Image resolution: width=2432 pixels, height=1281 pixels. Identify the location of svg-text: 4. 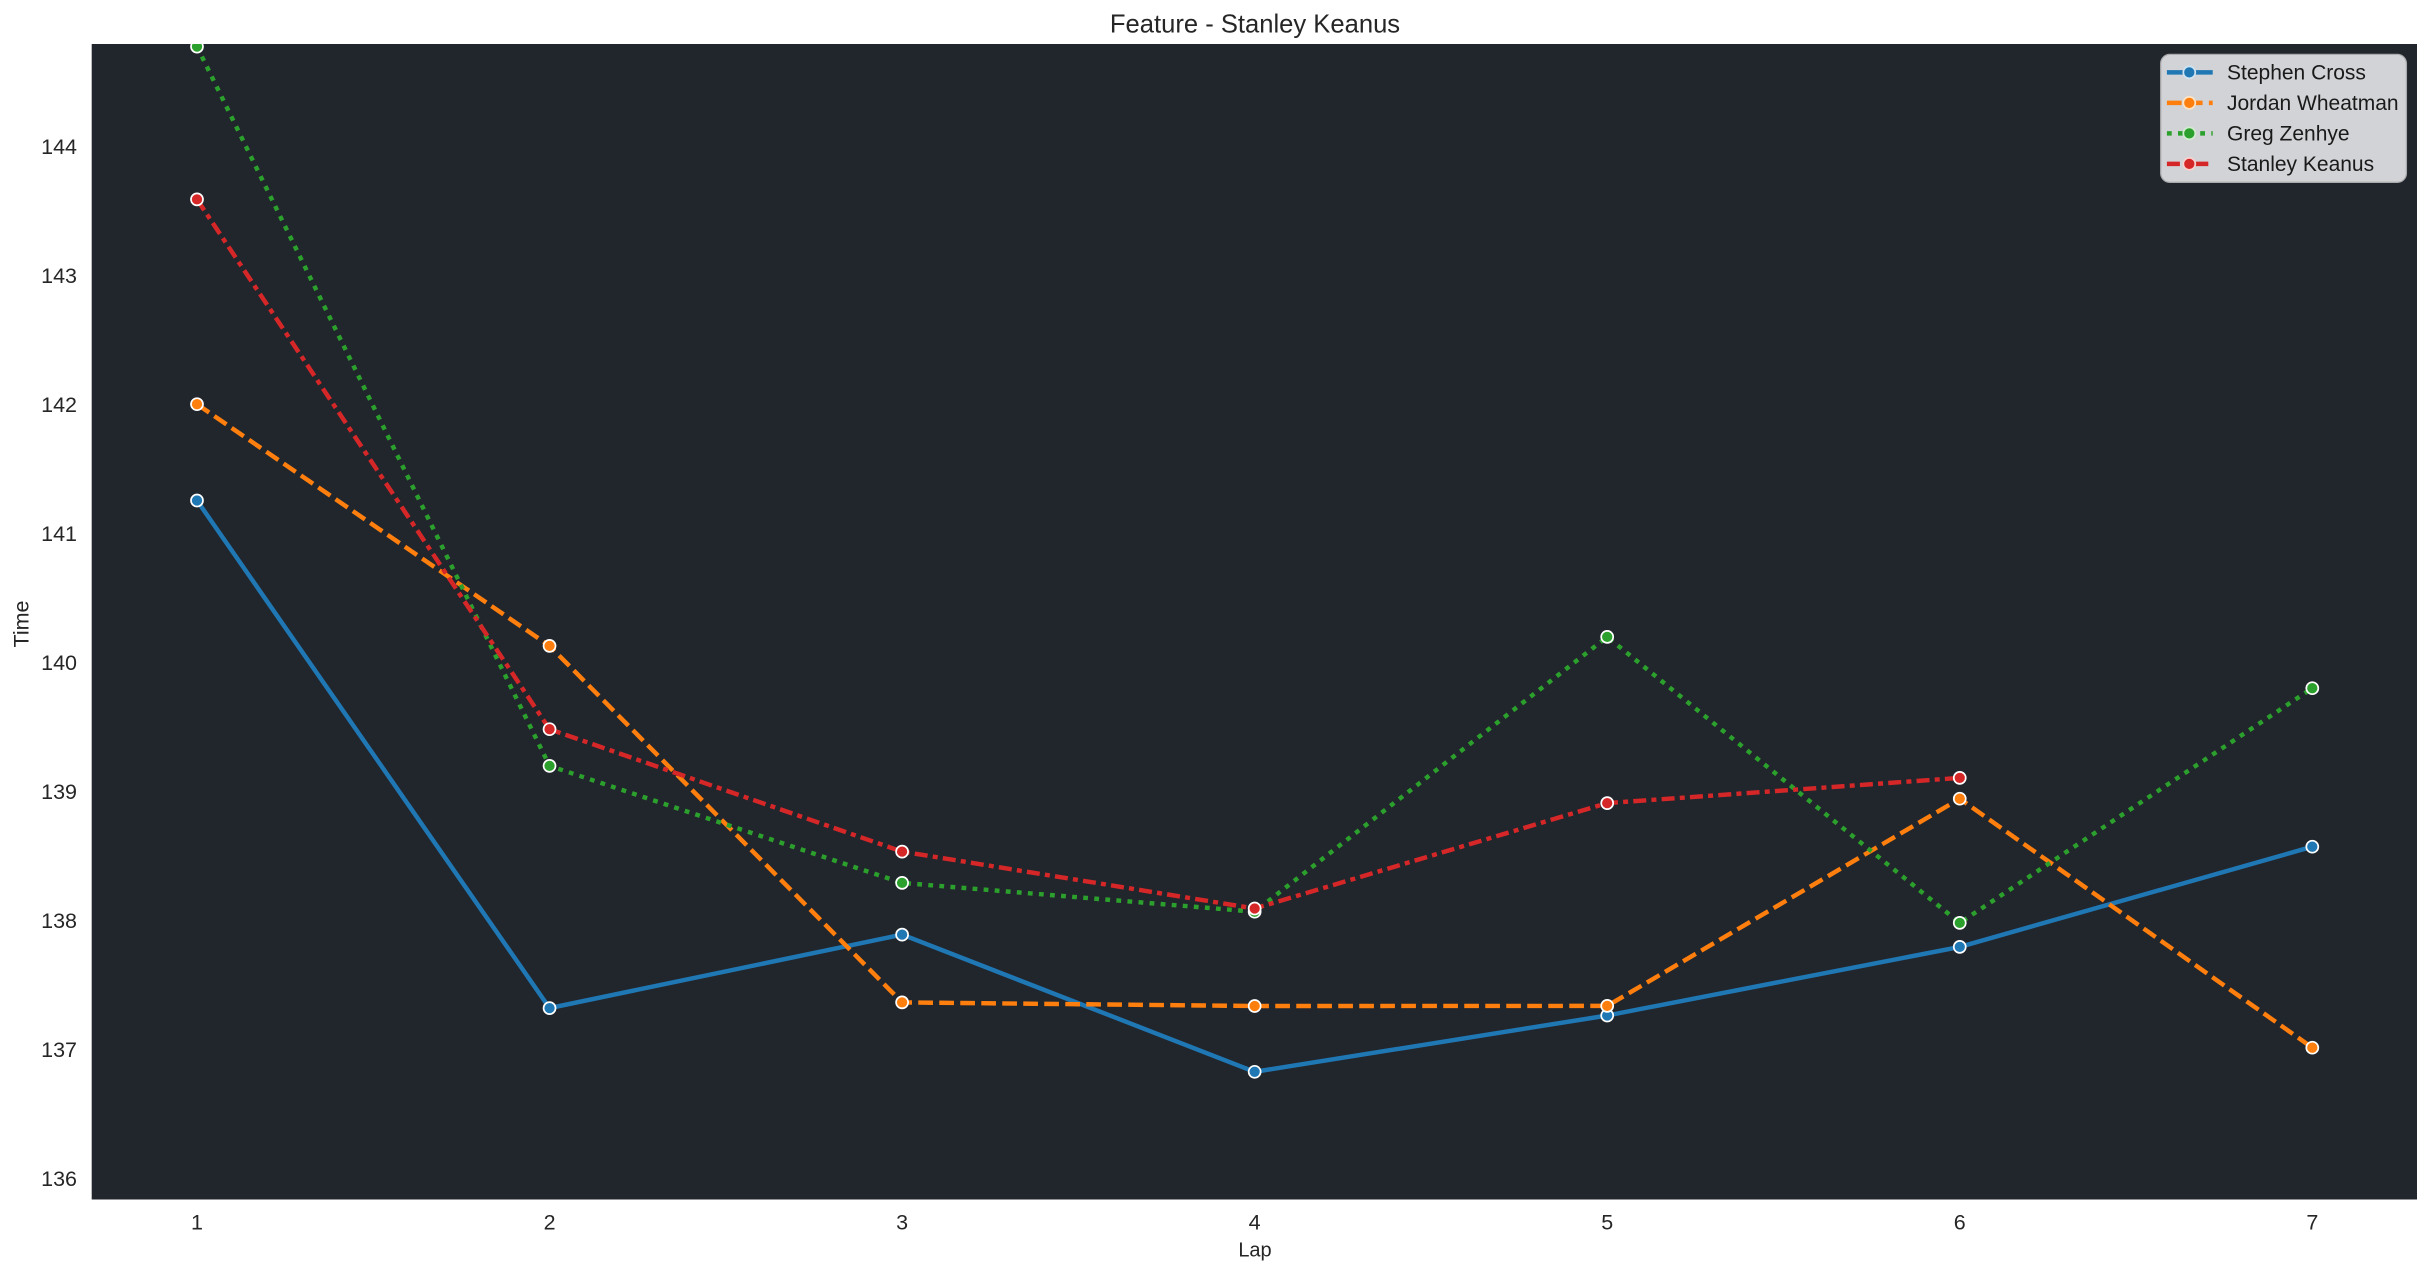
(1255, 1223).